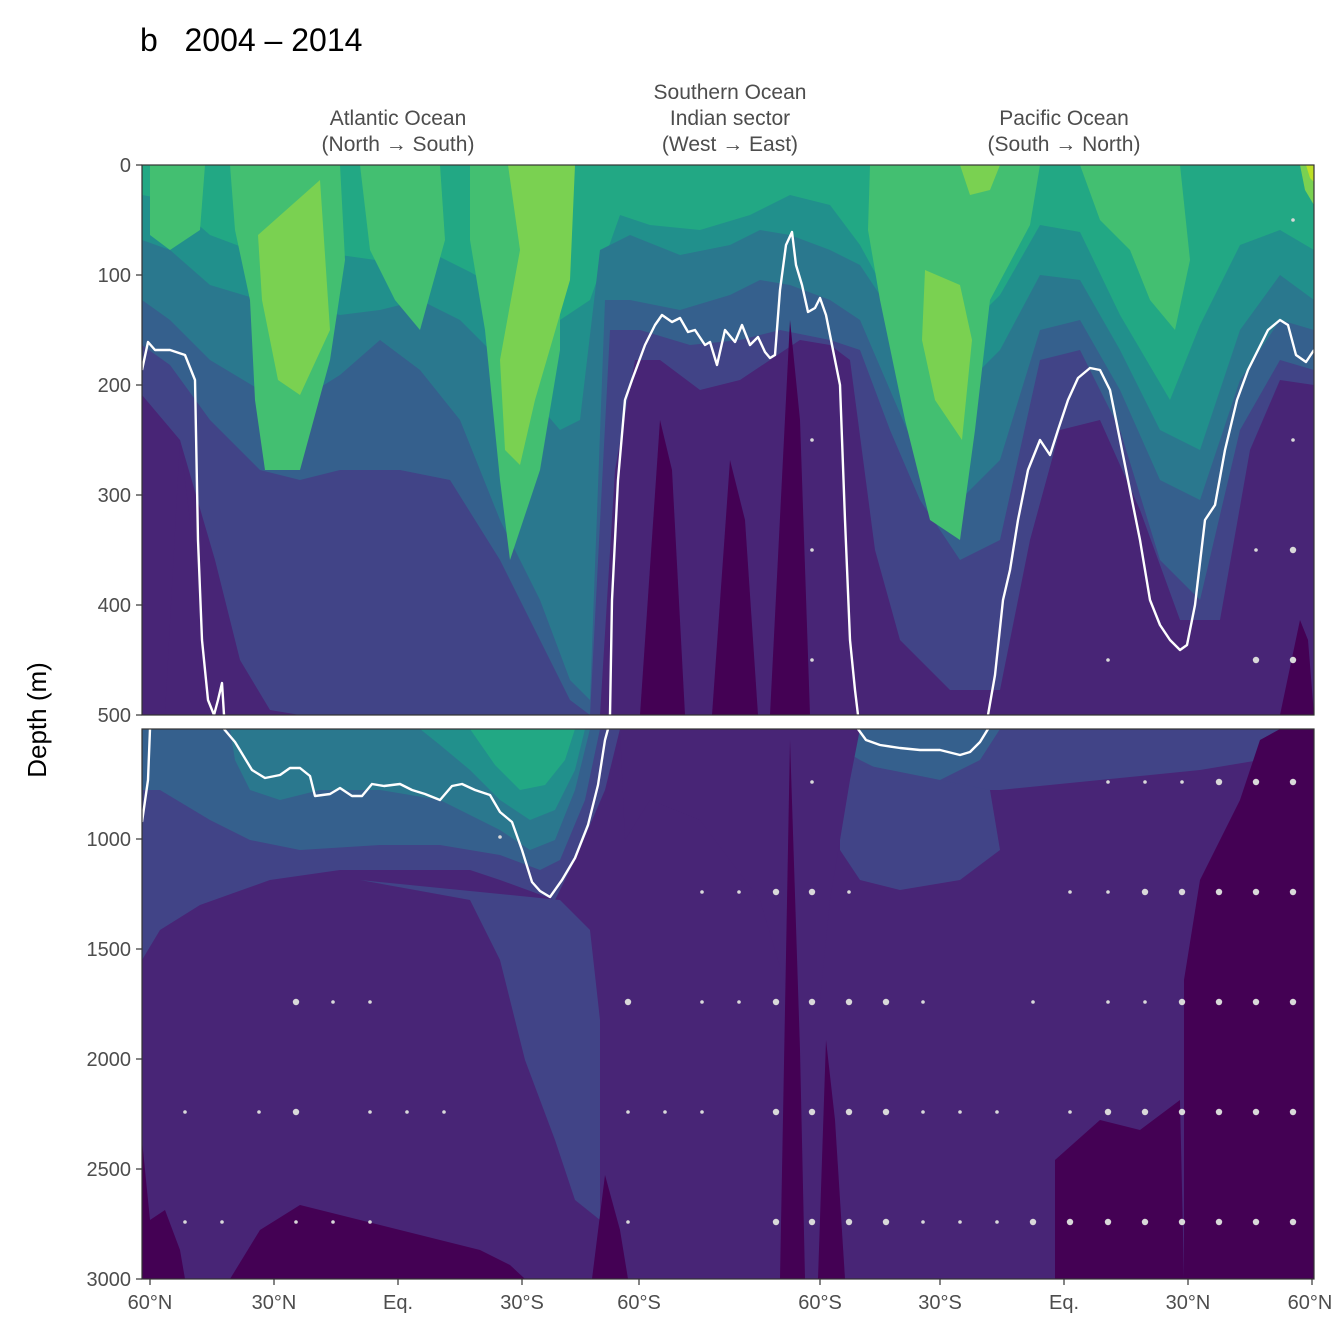 The image size is (1344, 1344). What do you see at coordinates (109, 840) in the screenshot?
I see `y-tick-label: 1000` at bounding box center [109, 840].